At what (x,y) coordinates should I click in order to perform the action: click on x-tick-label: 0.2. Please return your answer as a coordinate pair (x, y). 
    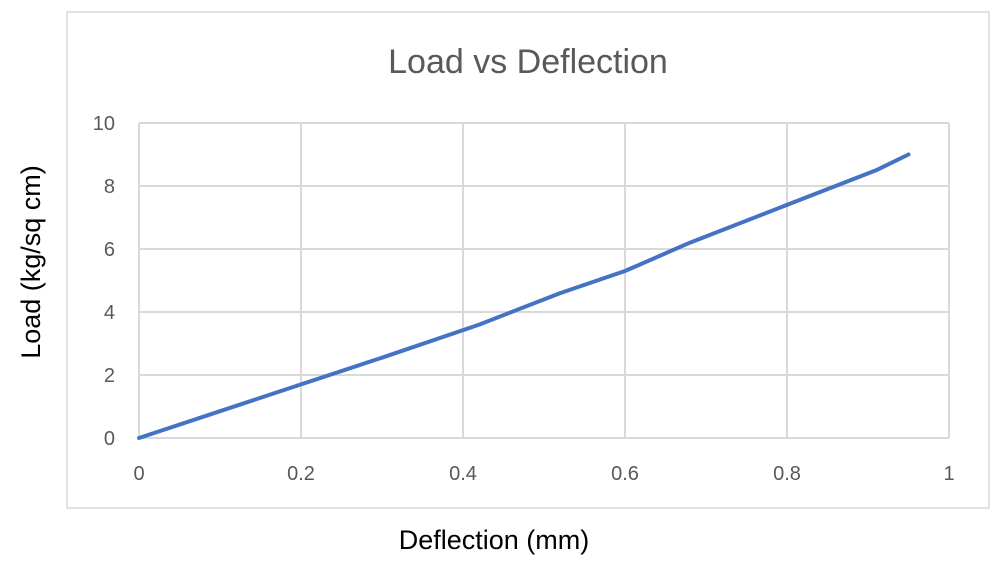
    Looking at the image, I should click on (301, 474).